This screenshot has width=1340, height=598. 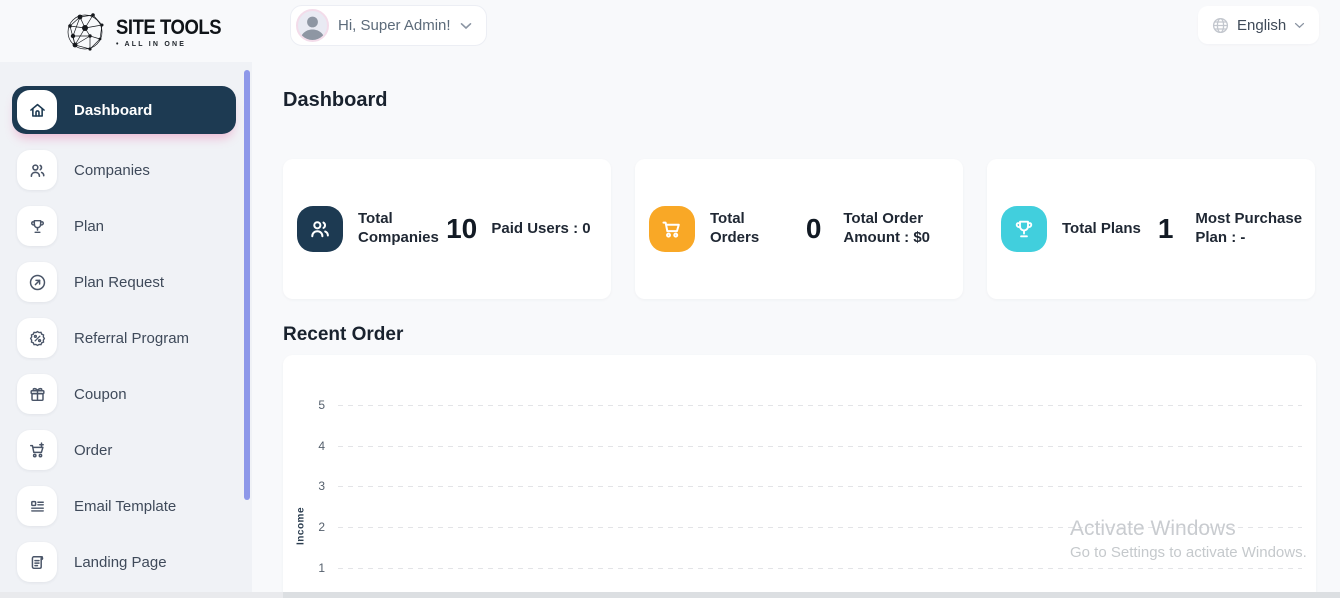 I want to click on avatar, so click(x=312, y=25).